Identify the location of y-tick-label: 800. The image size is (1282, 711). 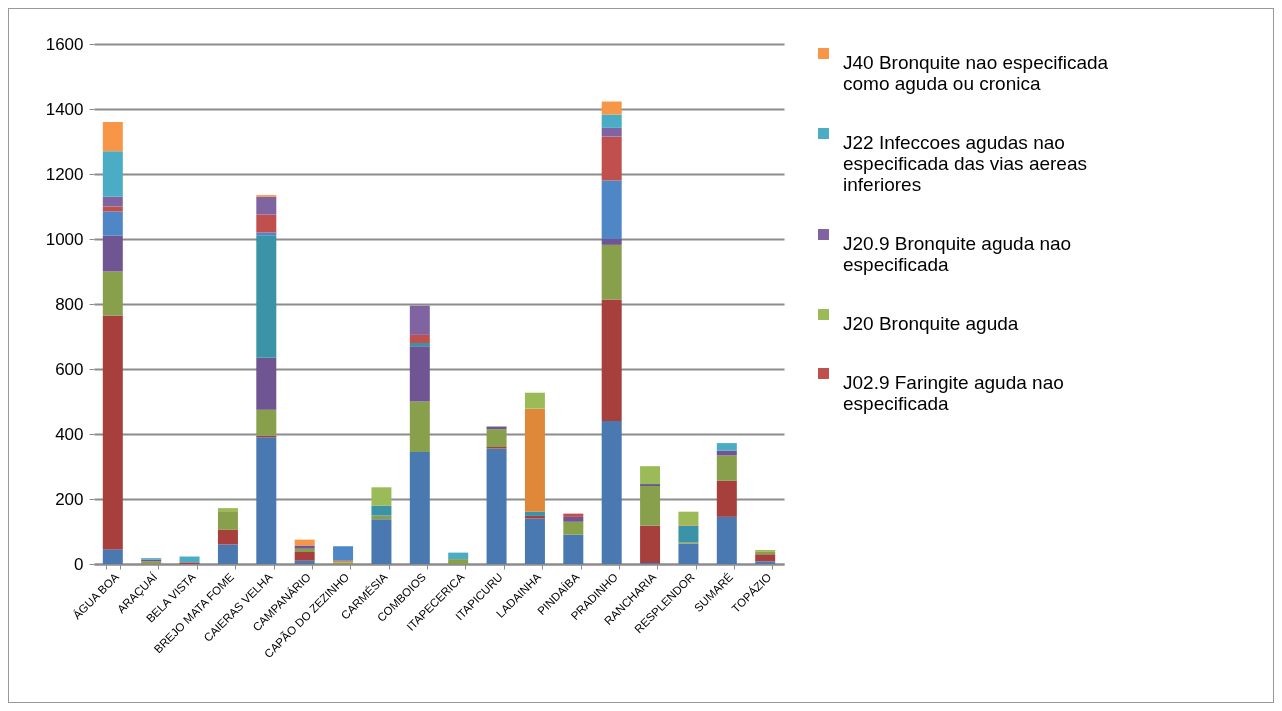
(69, 304).